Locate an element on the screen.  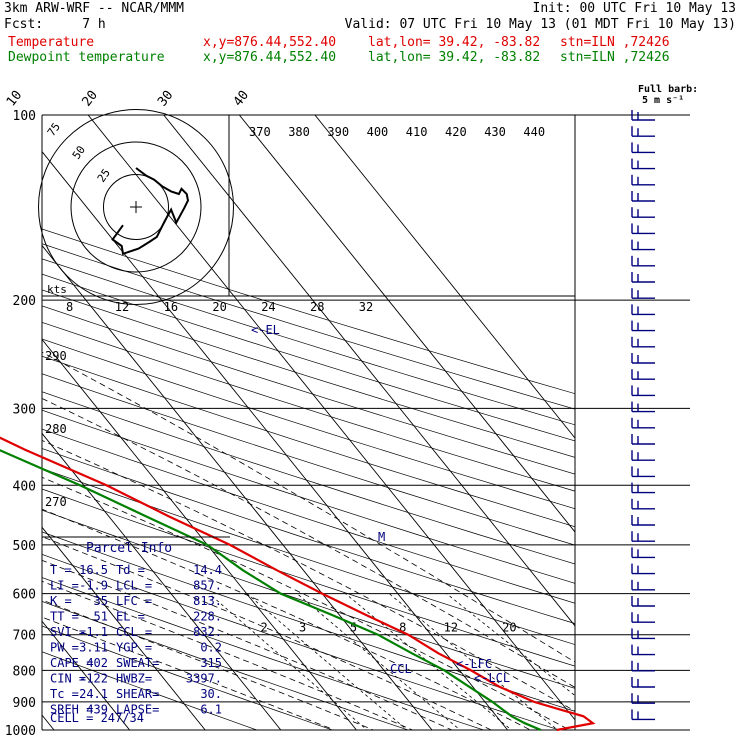
pressure-tick-label: 500 is located at coordinates (24, 546).